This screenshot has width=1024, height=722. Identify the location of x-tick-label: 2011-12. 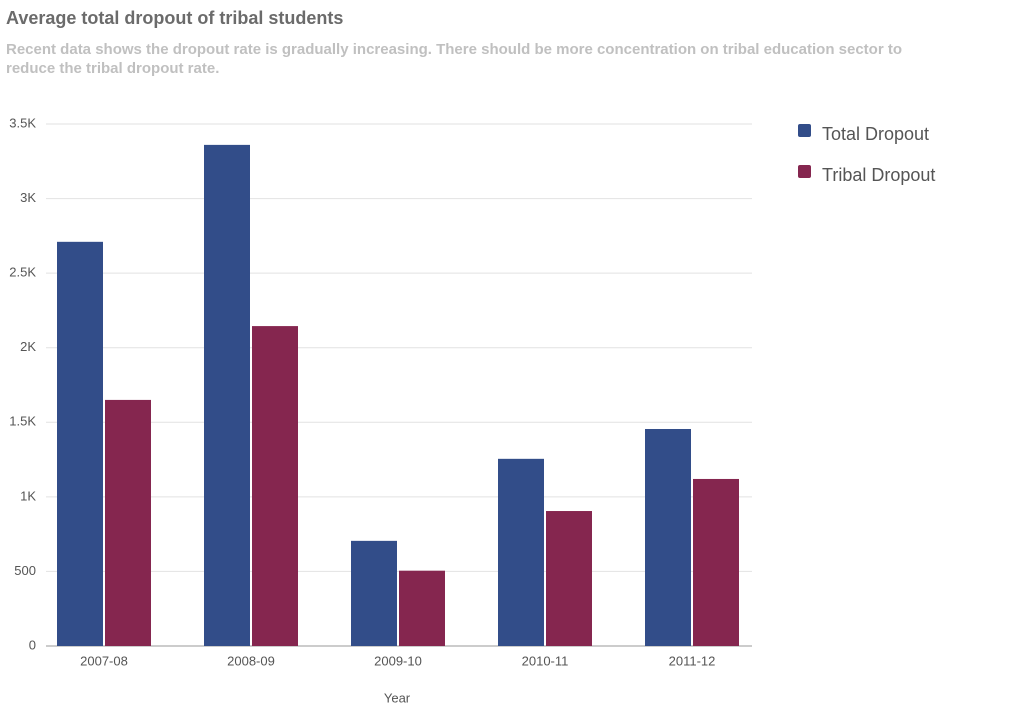
(692, 660).